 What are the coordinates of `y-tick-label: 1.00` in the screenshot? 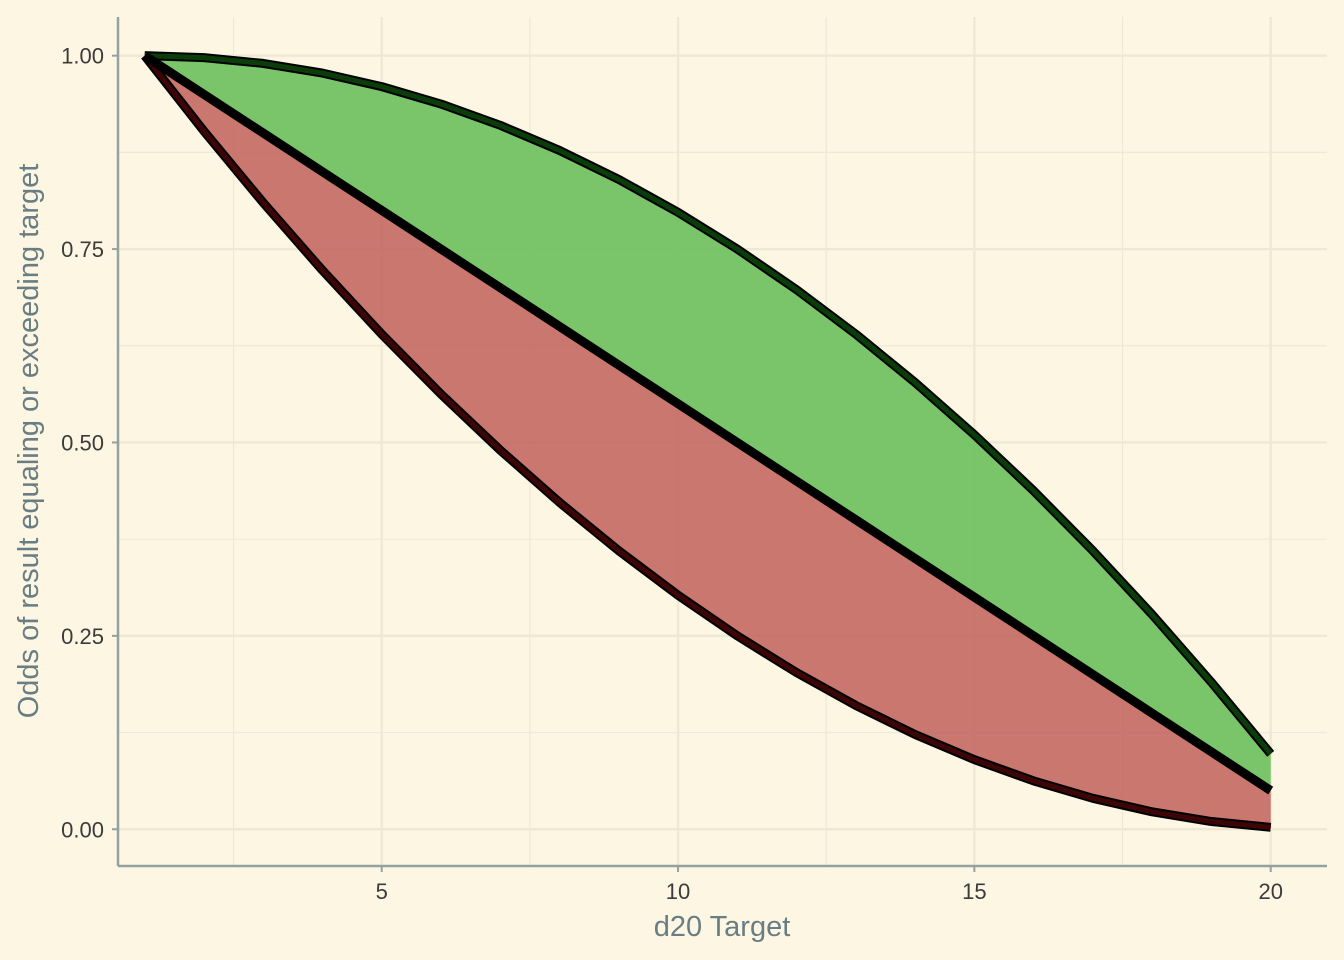 It's located at (82, 56).